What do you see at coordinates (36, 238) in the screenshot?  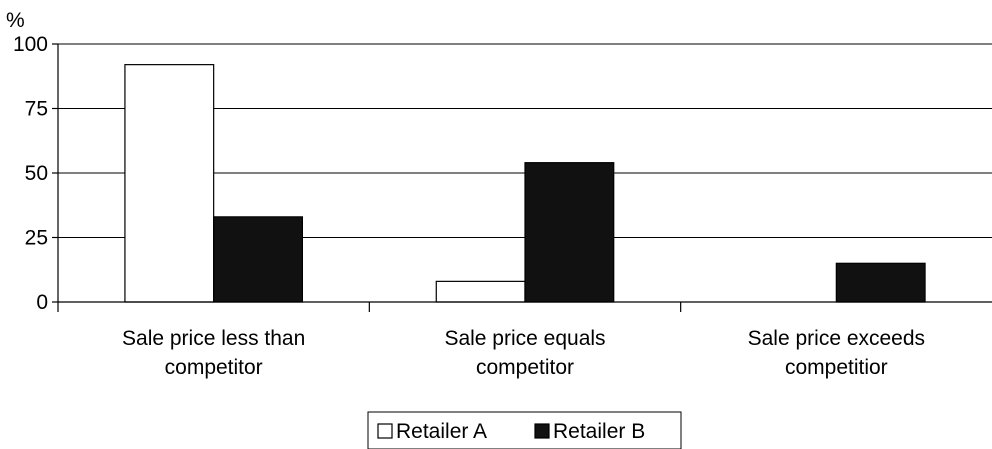 I see `y-tick-label: 25` at bounding box center [36, 238].